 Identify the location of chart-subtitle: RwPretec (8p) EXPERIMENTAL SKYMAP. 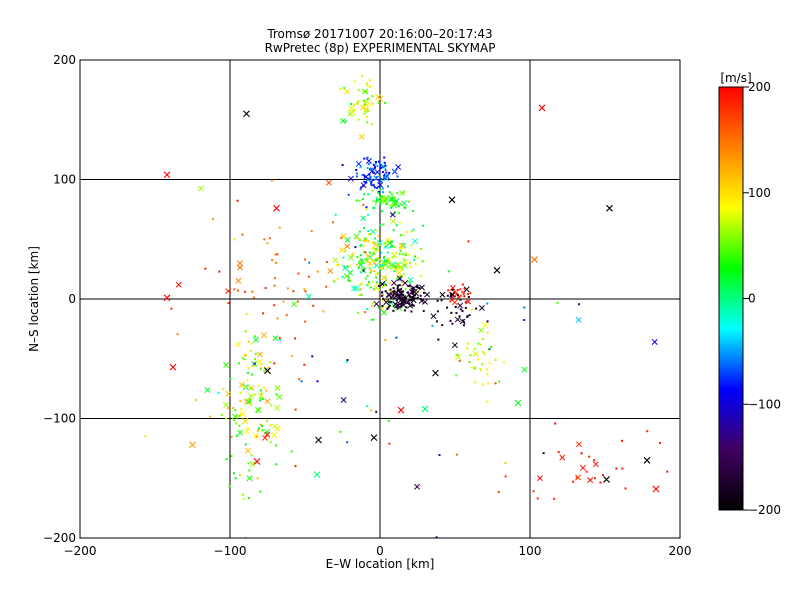
(380, 48).